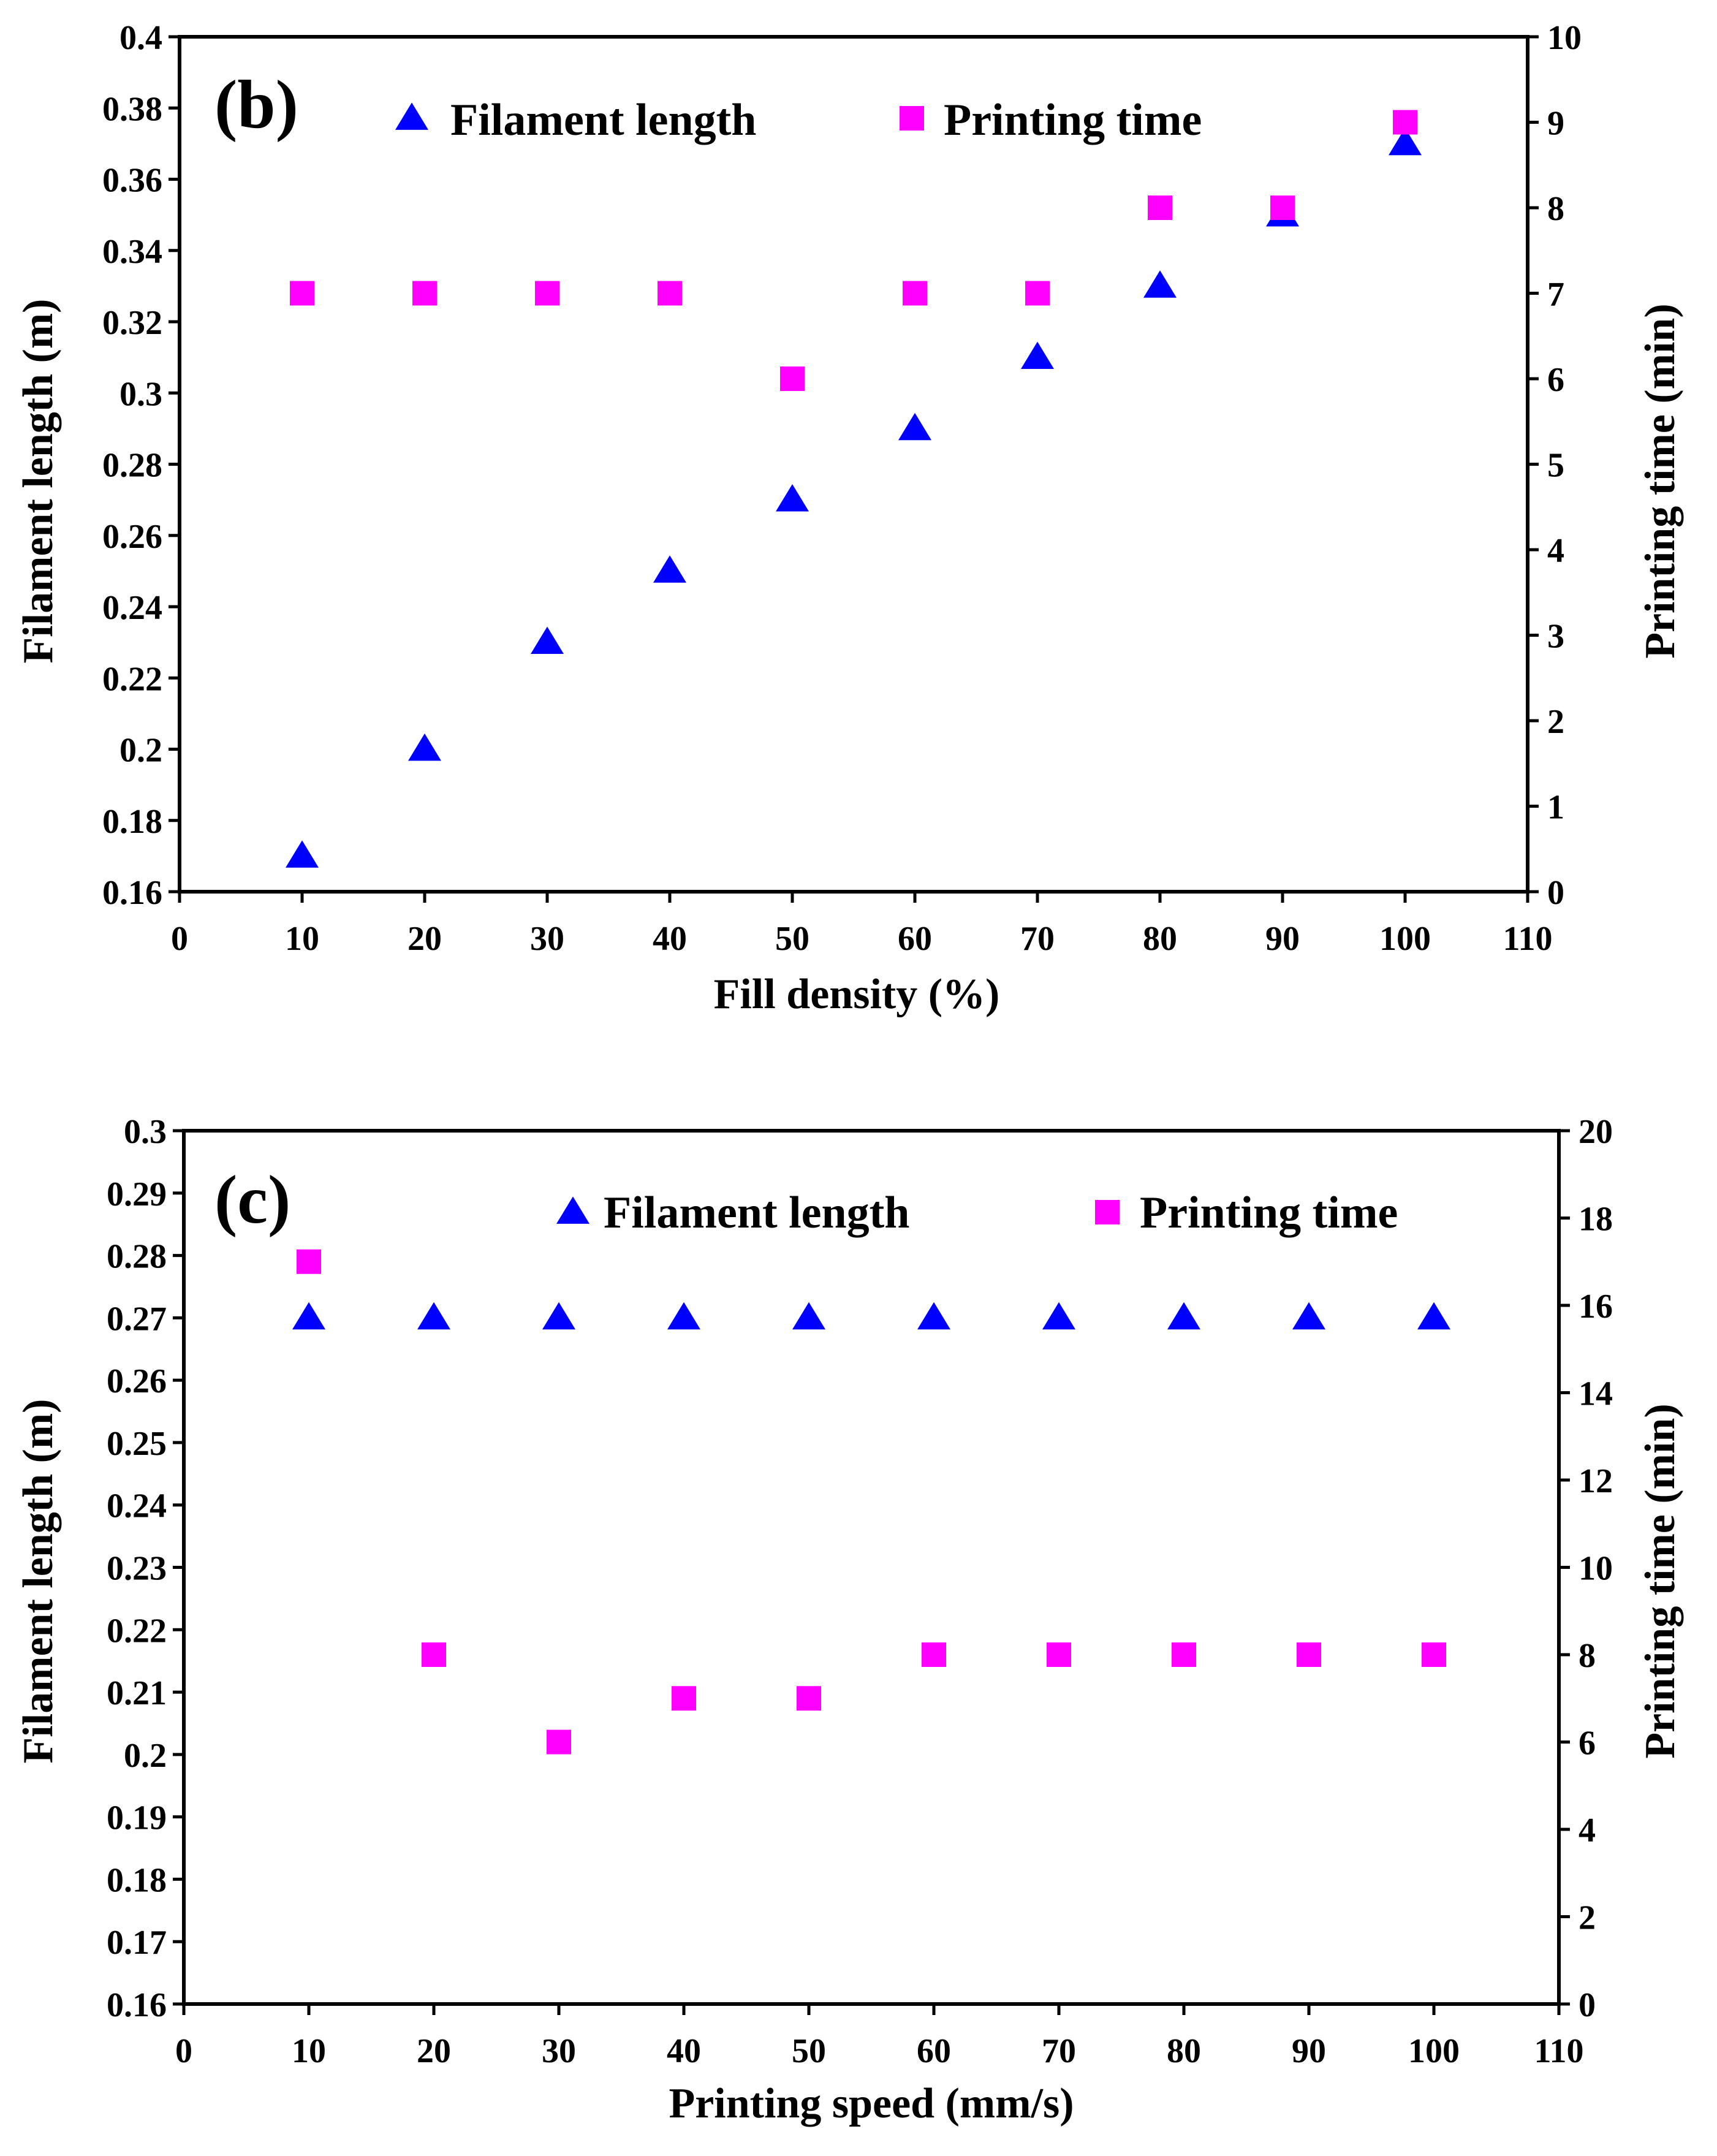 The width and height of the screenshot is (1717, 2156). I want to click on legend-filament-label: Filament length, so click(756, 1213).